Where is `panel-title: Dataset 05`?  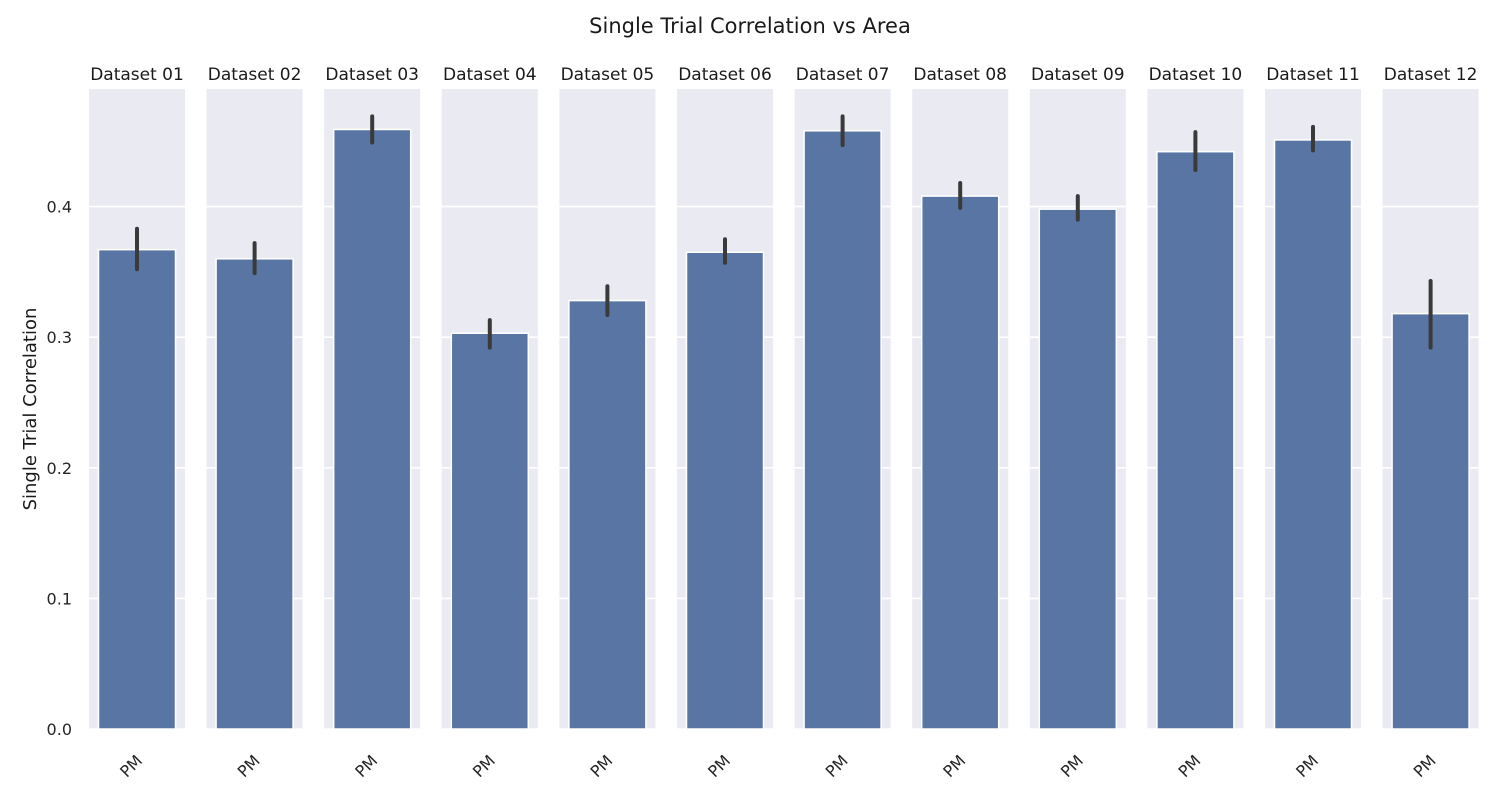
panel-title: Dataset 05 is located at coordinates (608, 75).